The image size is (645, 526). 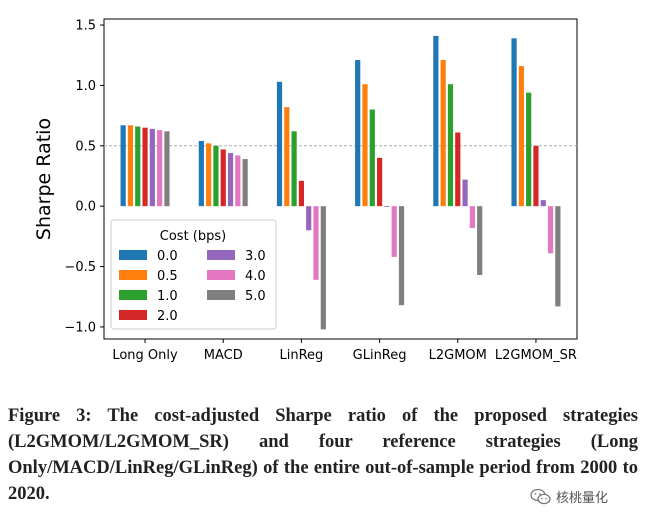 I want to click on y-tick-label: 0.0, so click(x=85, y=207).